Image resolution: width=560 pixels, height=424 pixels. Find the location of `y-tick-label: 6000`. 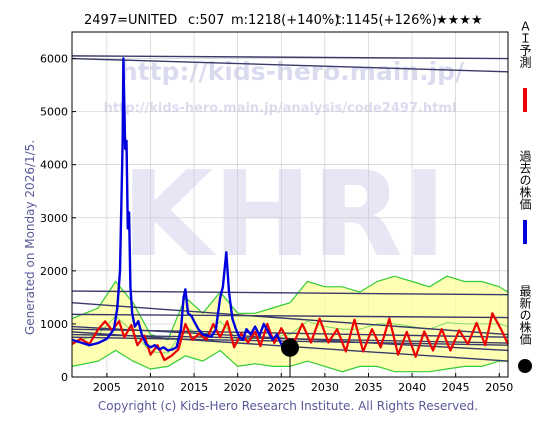

y-tick-label: 6000 is located at coordinates (54, 59).